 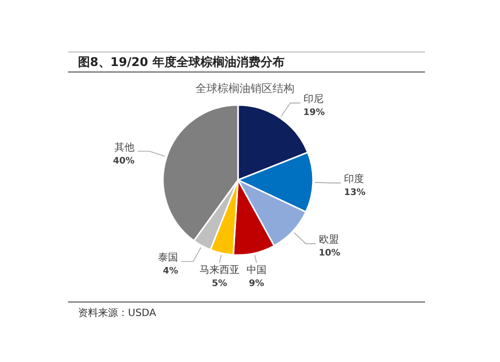 What do you see at coordinates (117, 313) in the screenshot?
I see `annotation: 资料来源：USDA` at bounding box center [117, 313].